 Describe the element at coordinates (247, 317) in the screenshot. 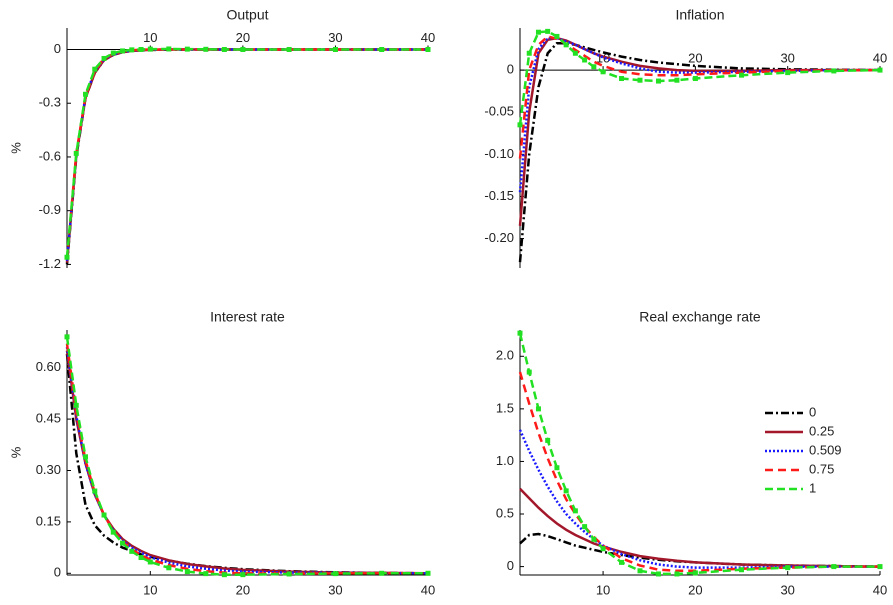

I see `chart-title: Interest rate` at that location.